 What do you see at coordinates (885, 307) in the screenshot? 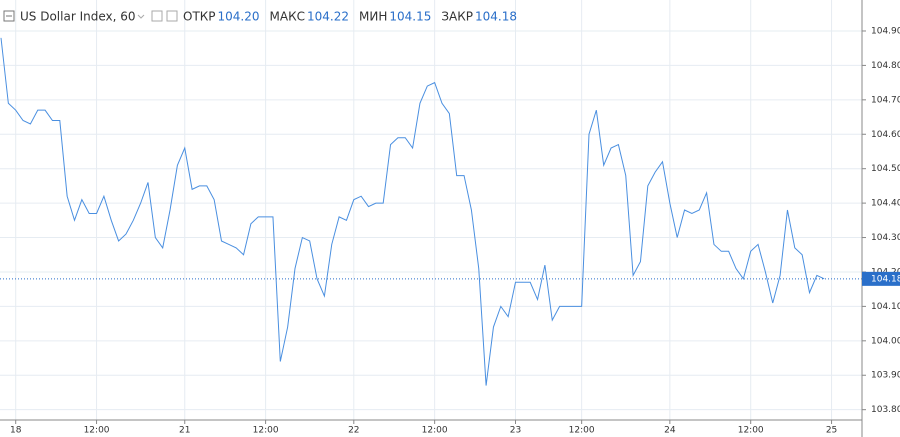
I see `y-tick-label: 104.10` at bounding box center [885, 307].